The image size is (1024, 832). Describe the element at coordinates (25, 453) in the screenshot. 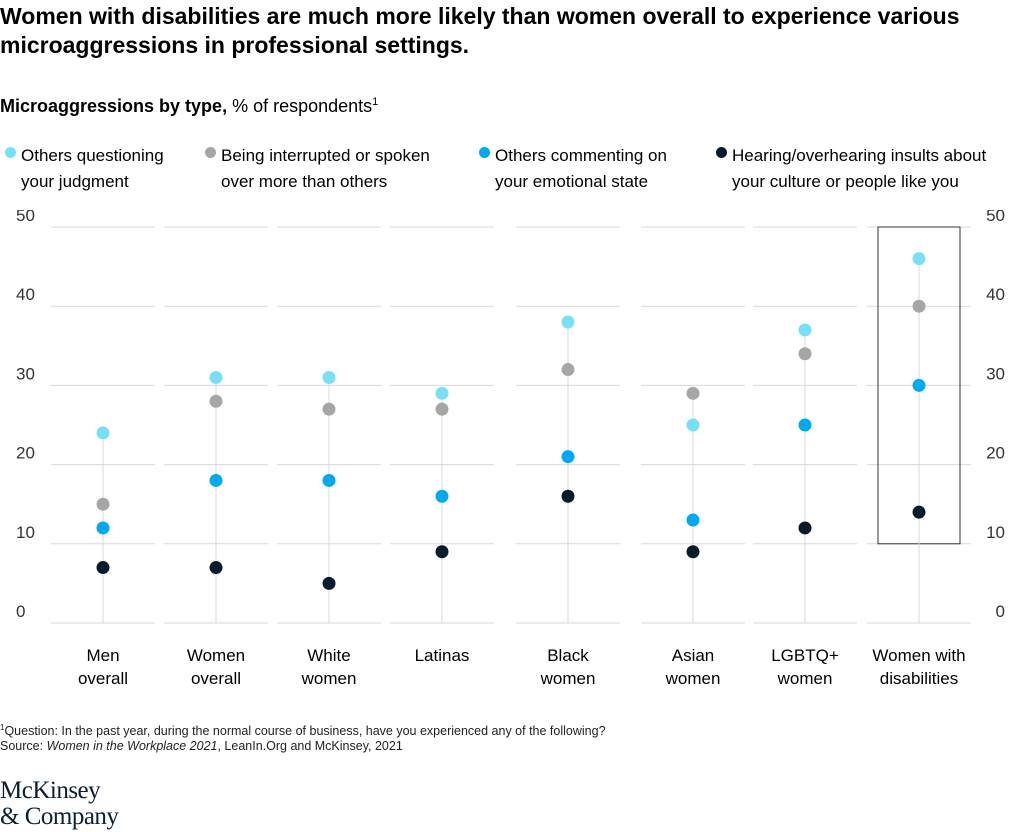

I see `y-tick-label-left: 20` at that location.